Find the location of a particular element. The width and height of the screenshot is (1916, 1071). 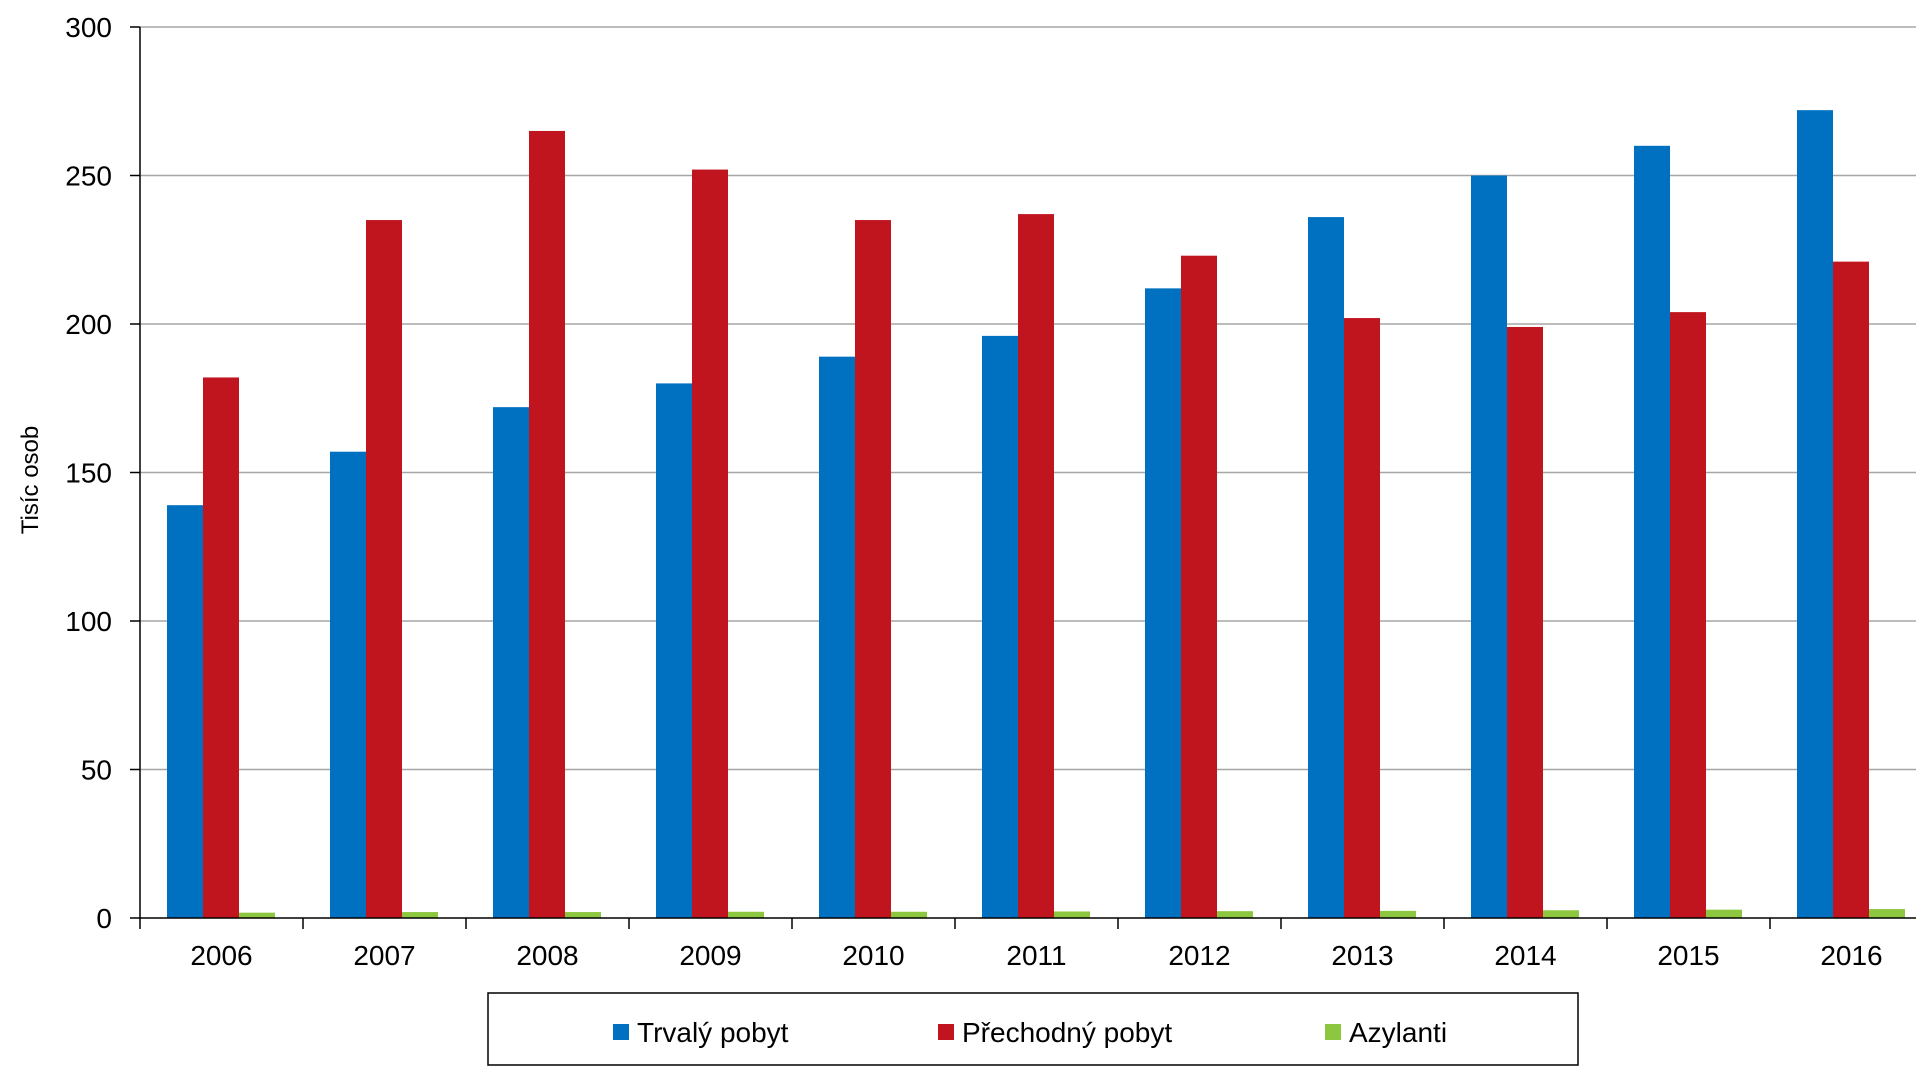

x-tick-label: 2011 is located at coordinates (1036, 955).